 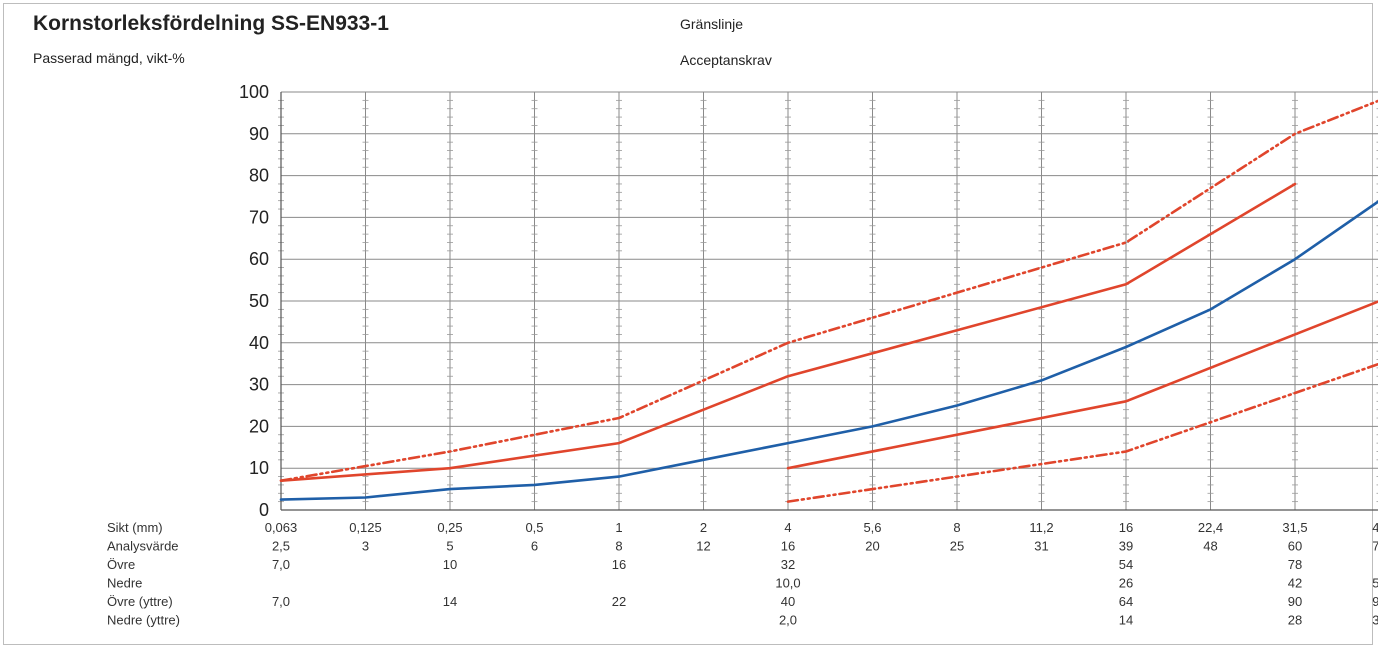 What do you see at coordinates (1126, 601) in the screenshot?
I see `table-cell: 64` at bounding box center [1126, 601].